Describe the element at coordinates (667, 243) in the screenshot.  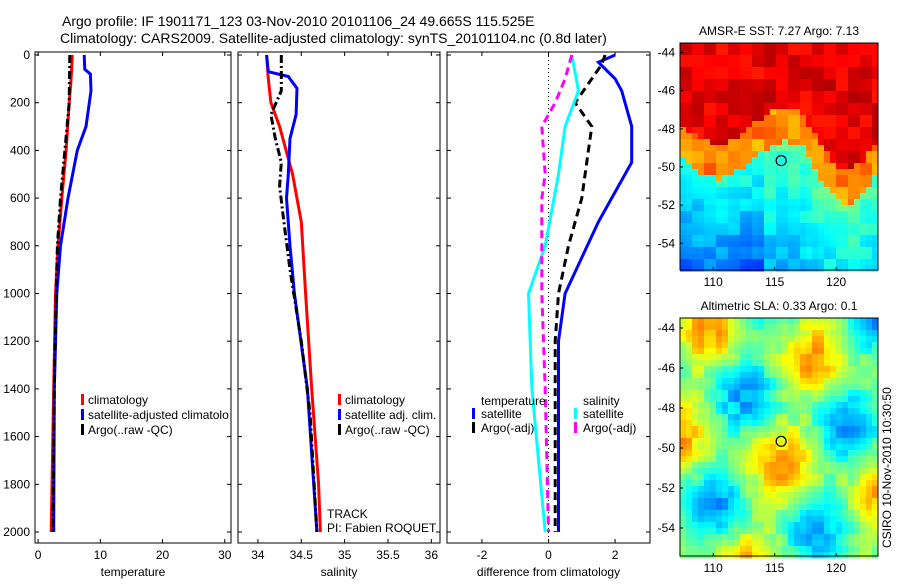
I see `y-tick-label: -54` at that location.